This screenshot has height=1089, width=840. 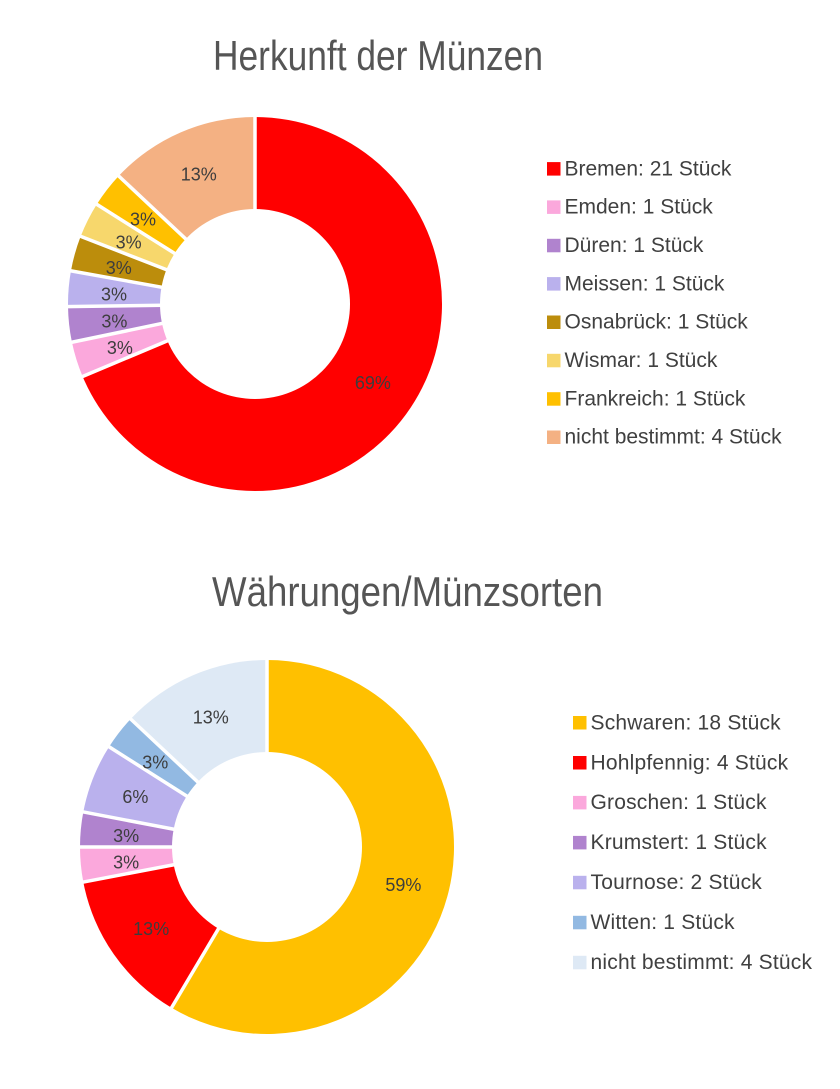 What do you see at coordinates (407, 591) in the screenshot?
I see `svg-text: Währungen/Münzsorten` at bounding box center [407, 591].